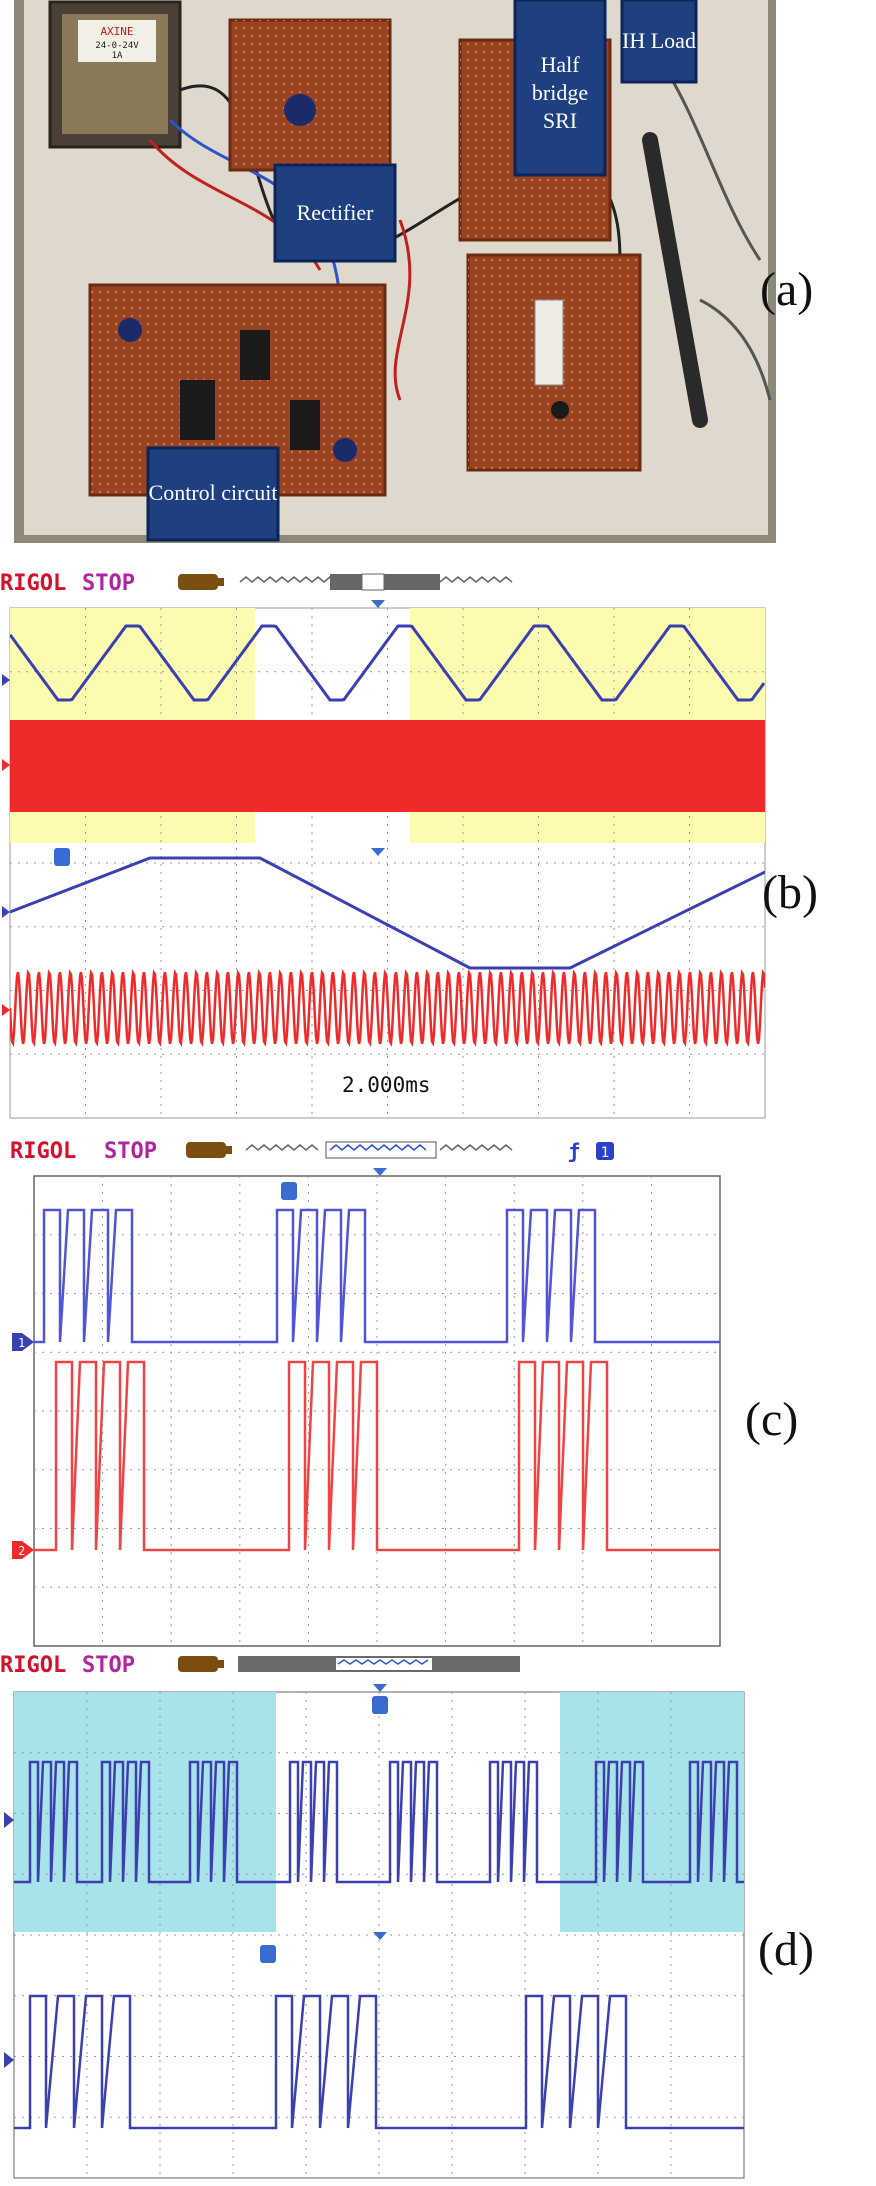 This screenshot has width=876, height=2186. Describe the element at coordinates (380, 1705) in the screenshot. I see `trigger-level-icon-d` at that location.